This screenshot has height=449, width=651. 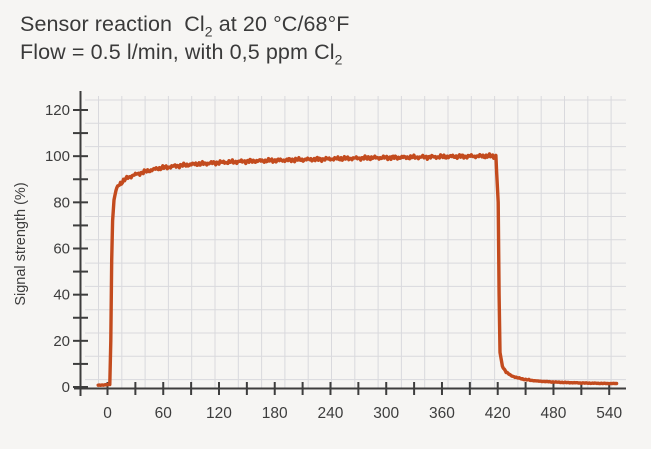 I want to click on y-ticks, so click(x=80, y=248).